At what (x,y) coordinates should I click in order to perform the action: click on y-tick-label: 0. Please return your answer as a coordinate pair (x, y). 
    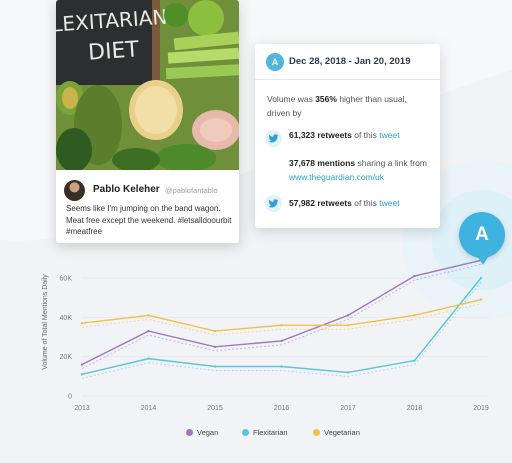
    Looking at the image, I should click on (70, 397).